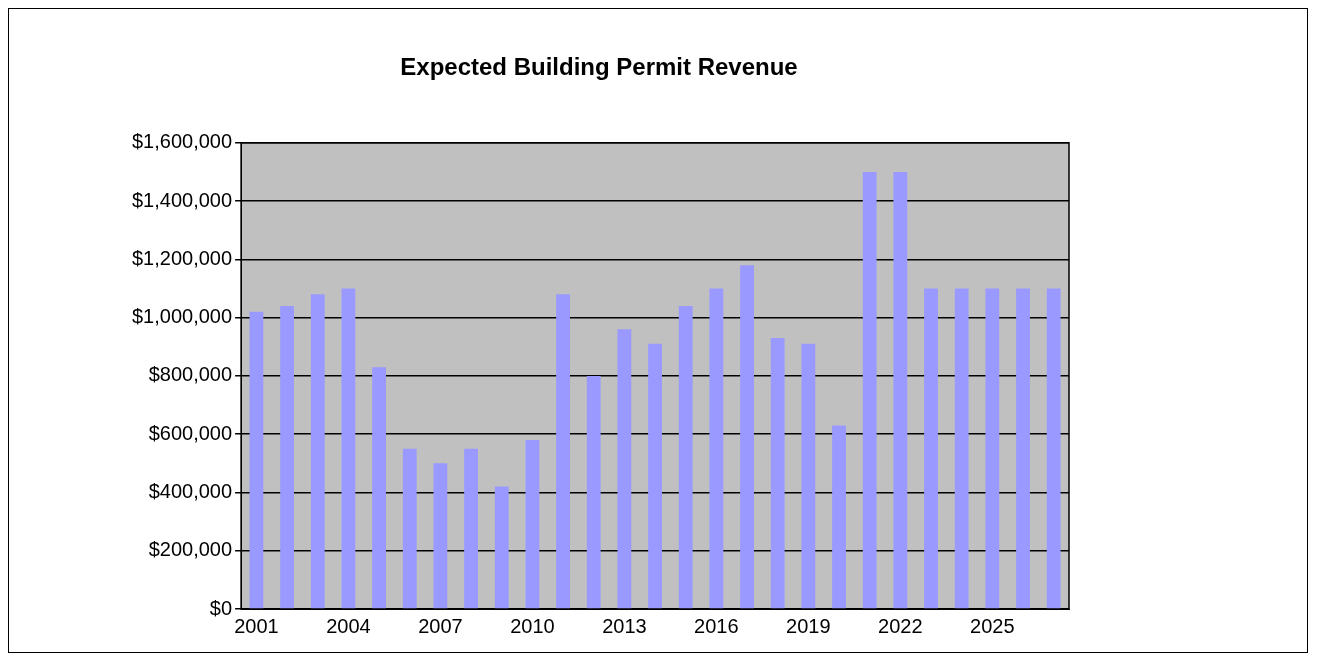 This screenshot has width=1320, height=665. Describe the element at coordinates (624, 625) in the screenshot. I see `x-tick-label: 2013` at that location.